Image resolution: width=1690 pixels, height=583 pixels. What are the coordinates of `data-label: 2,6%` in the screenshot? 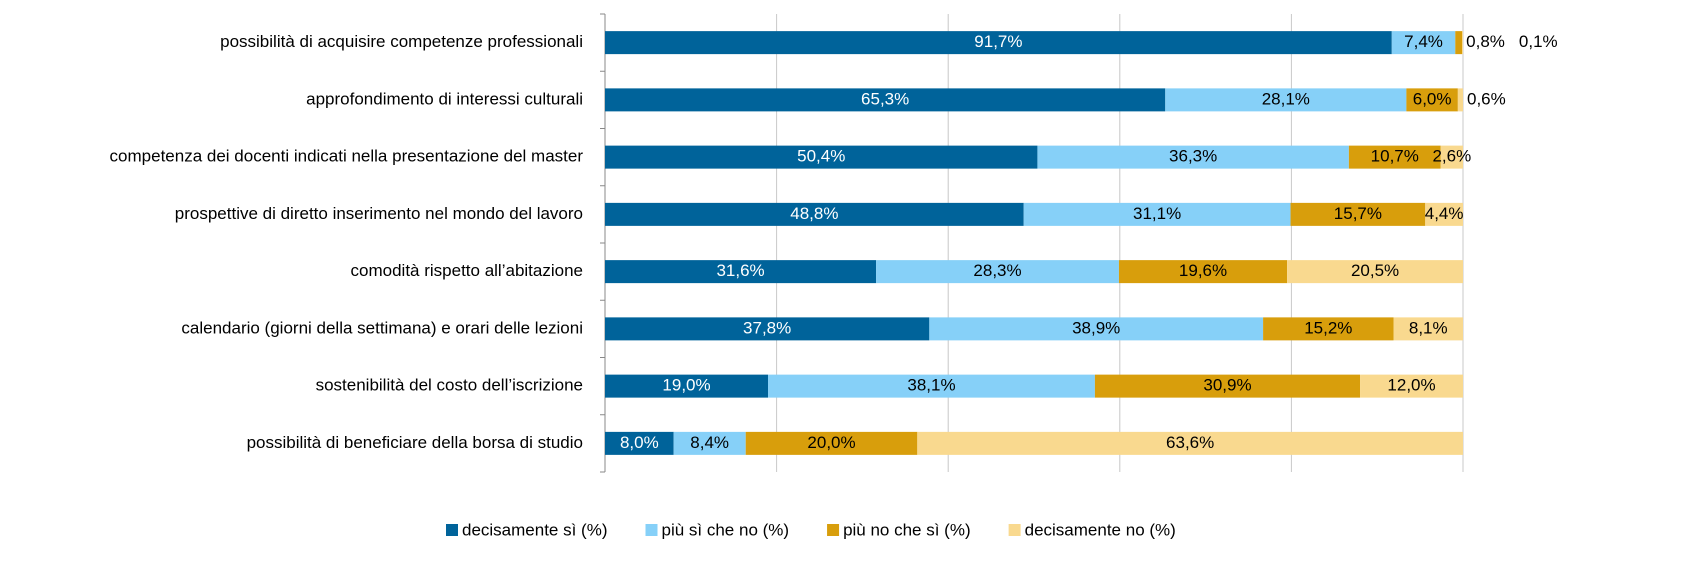 It's located at (1451, 156).